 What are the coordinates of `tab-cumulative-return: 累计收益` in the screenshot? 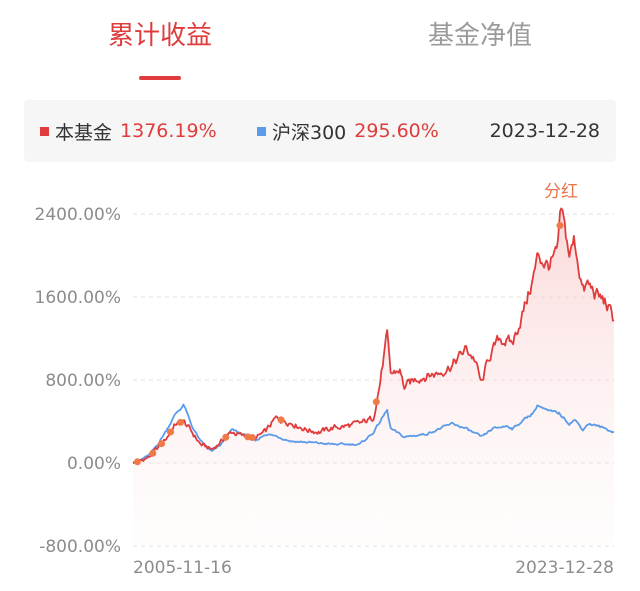 It's located at (160, 36).